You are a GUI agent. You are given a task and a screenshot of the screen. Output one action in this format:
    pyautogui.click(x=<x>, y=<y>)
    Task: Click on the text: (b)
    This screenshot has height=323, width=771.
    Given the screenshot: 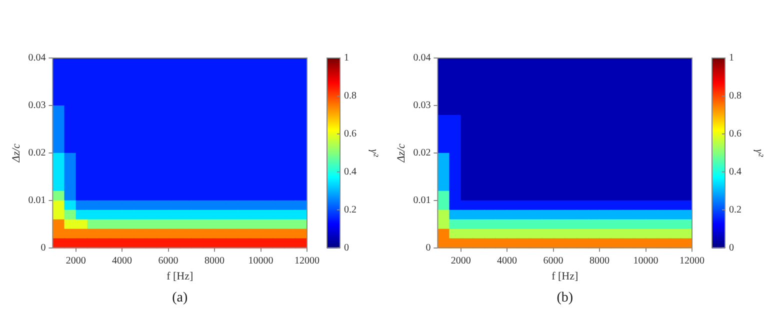 What is the action you would take?
    pyautogui.click(x=565, y=298)
    